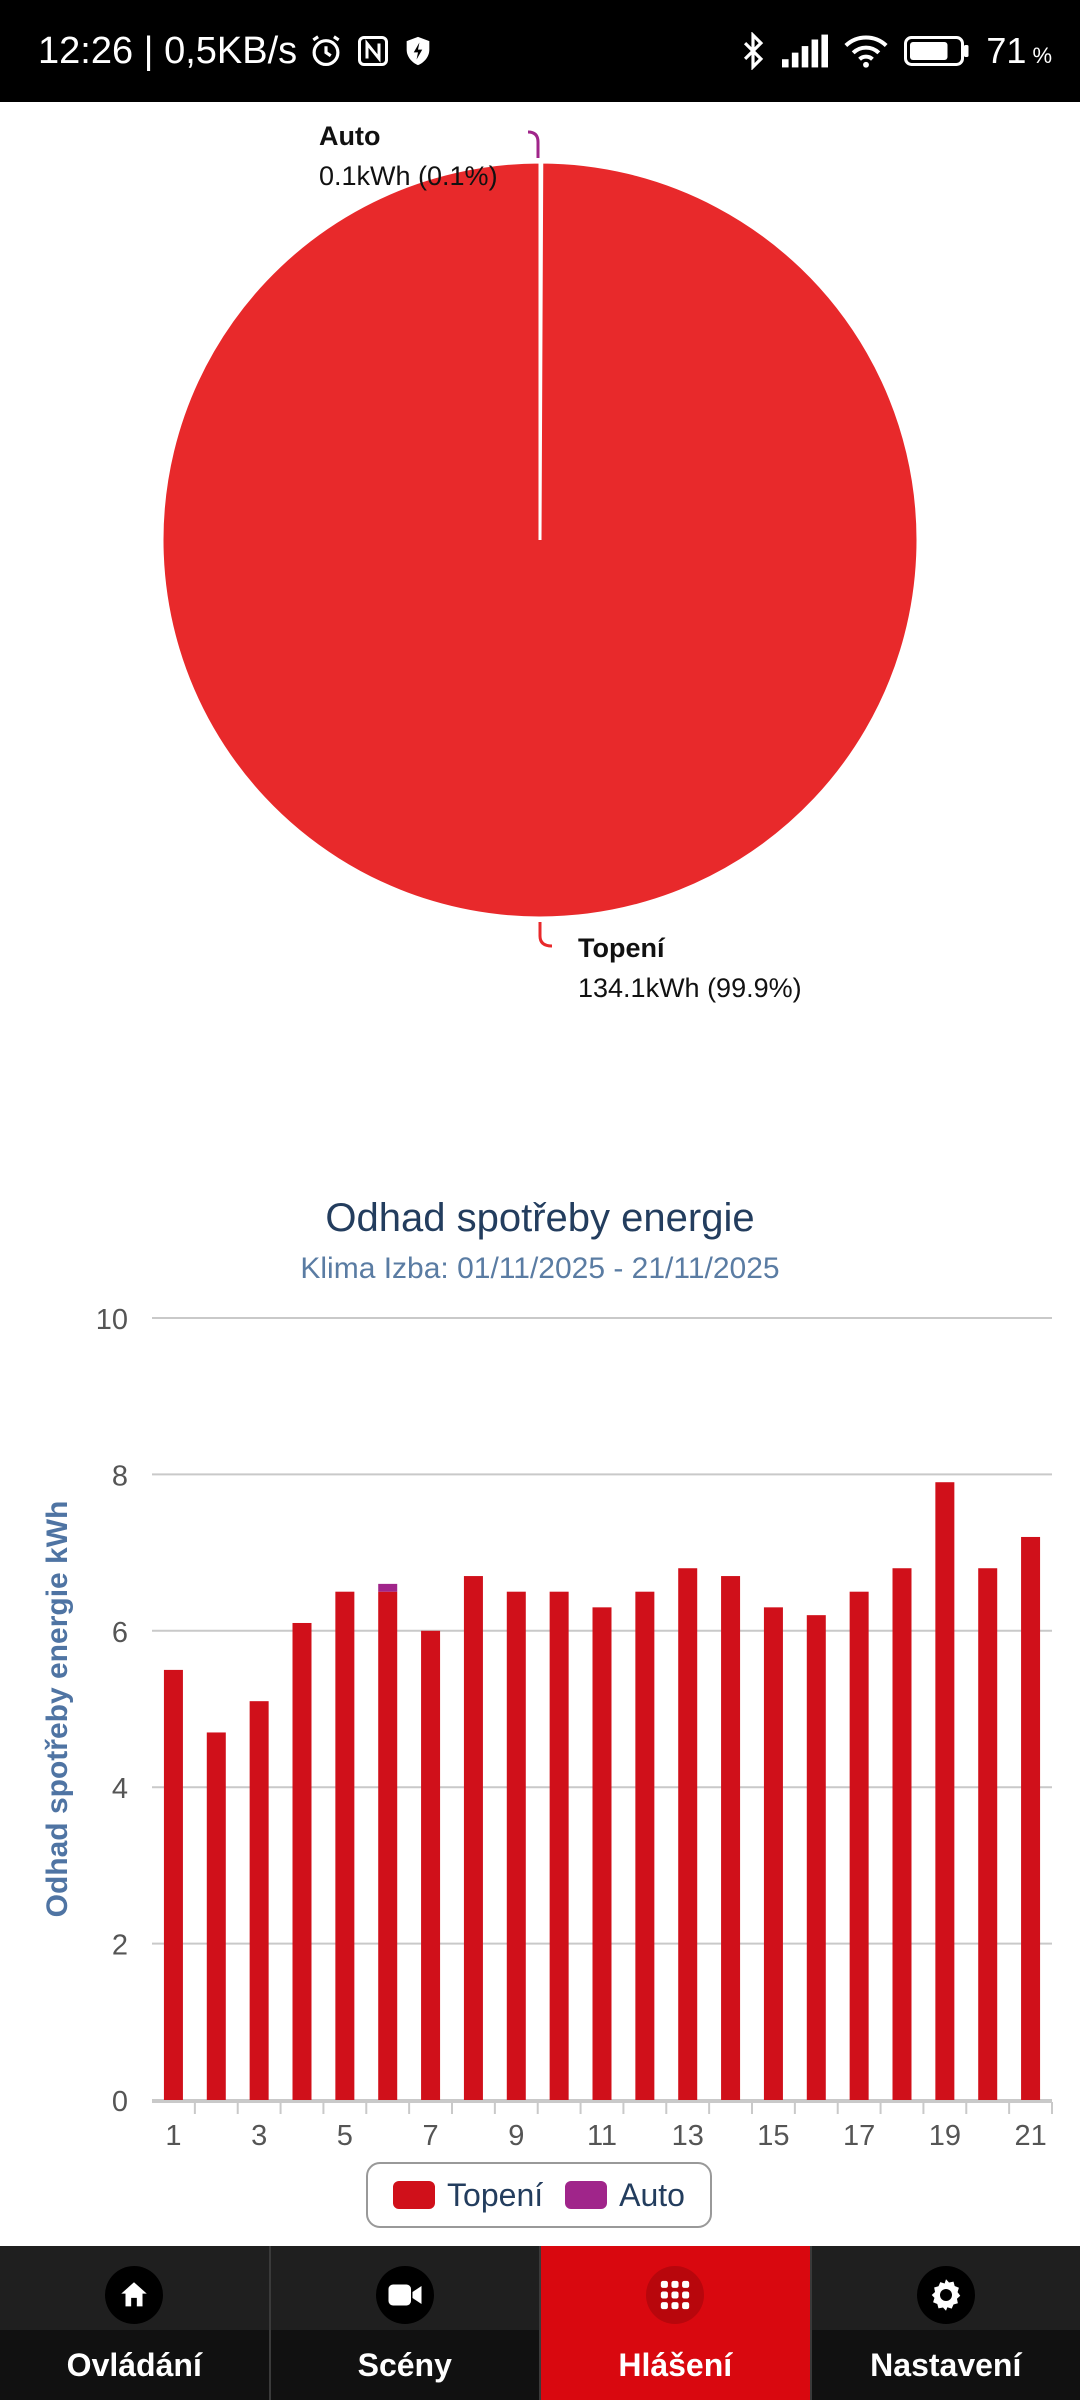 The width and height of the screenshot is (1080, 2400). Describe the element at coordinates (540, 1268) in the screenshot. I see `chart-subtitle: Klima Izba: 01/11/2025 - 21/11/2025` at that location.